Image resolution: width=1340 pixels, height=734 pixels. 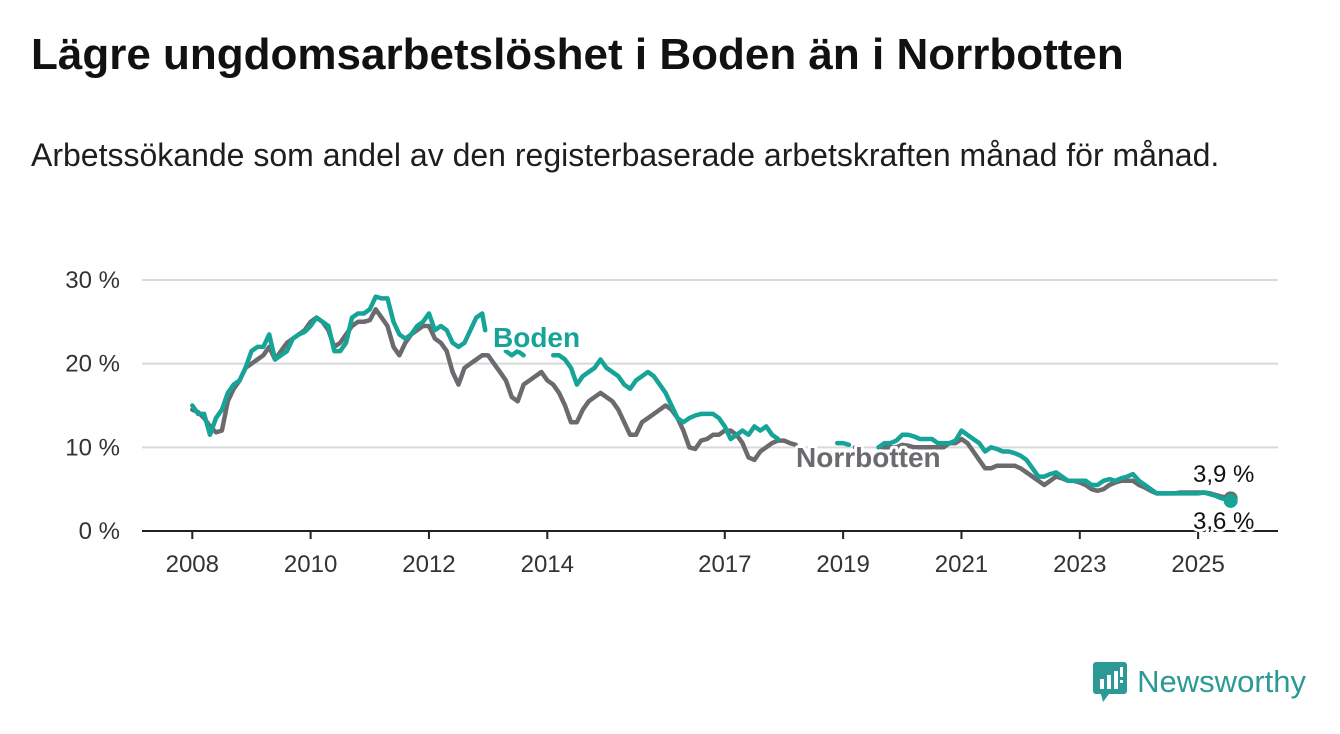 What do you see at coordinates (428, 564) in the screenshot?
I see `x-tick-label: 2012` at bounding box center [428, 564].